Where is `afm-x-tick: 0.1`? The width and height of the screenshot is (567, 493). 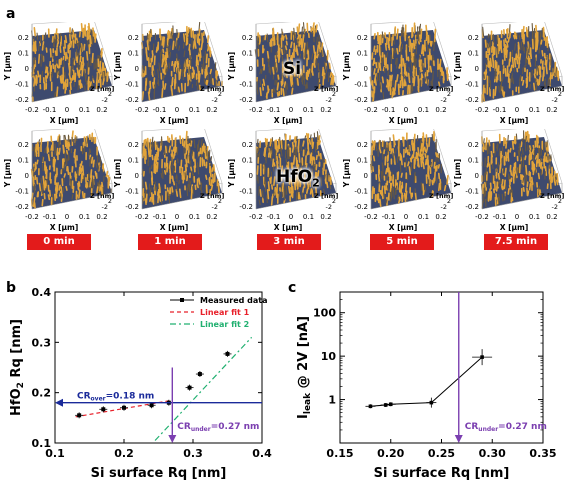
afm-x-tick: 0.1 is located at coordinates (194, 110).